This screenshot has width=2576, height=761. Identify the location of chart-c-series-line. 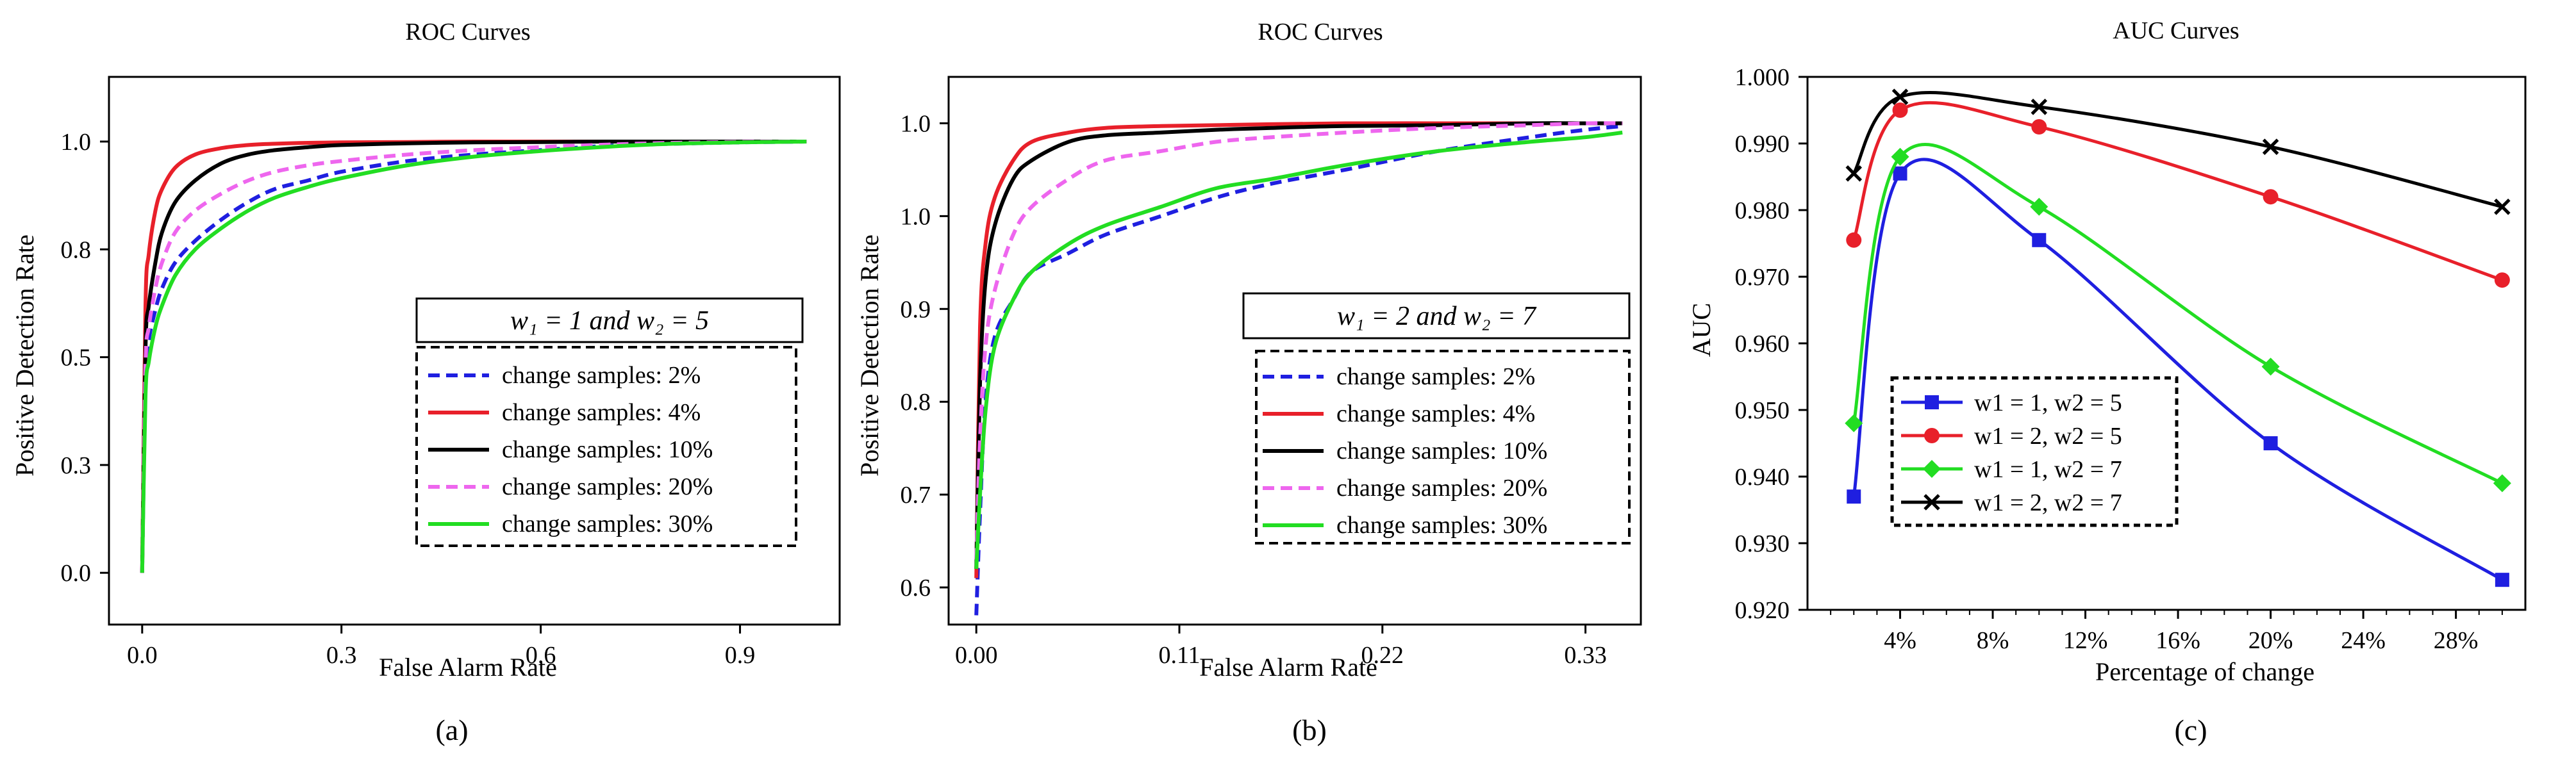
(2177, 191).